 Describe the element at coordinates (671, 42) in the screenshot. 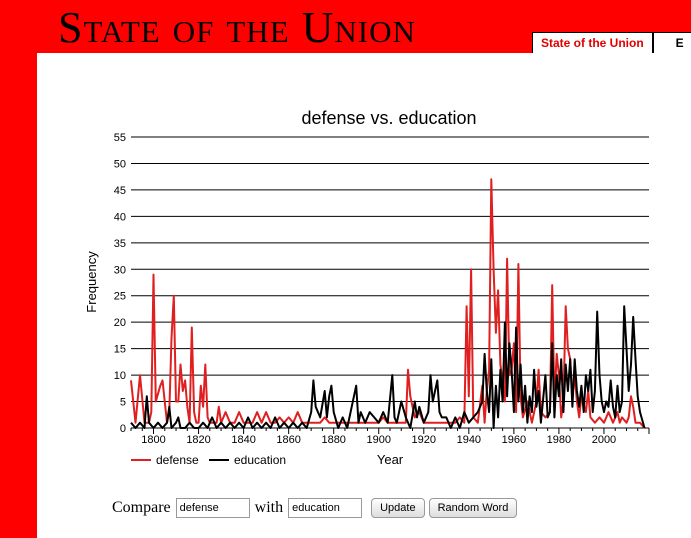

I see `tab-next: E` at that location.